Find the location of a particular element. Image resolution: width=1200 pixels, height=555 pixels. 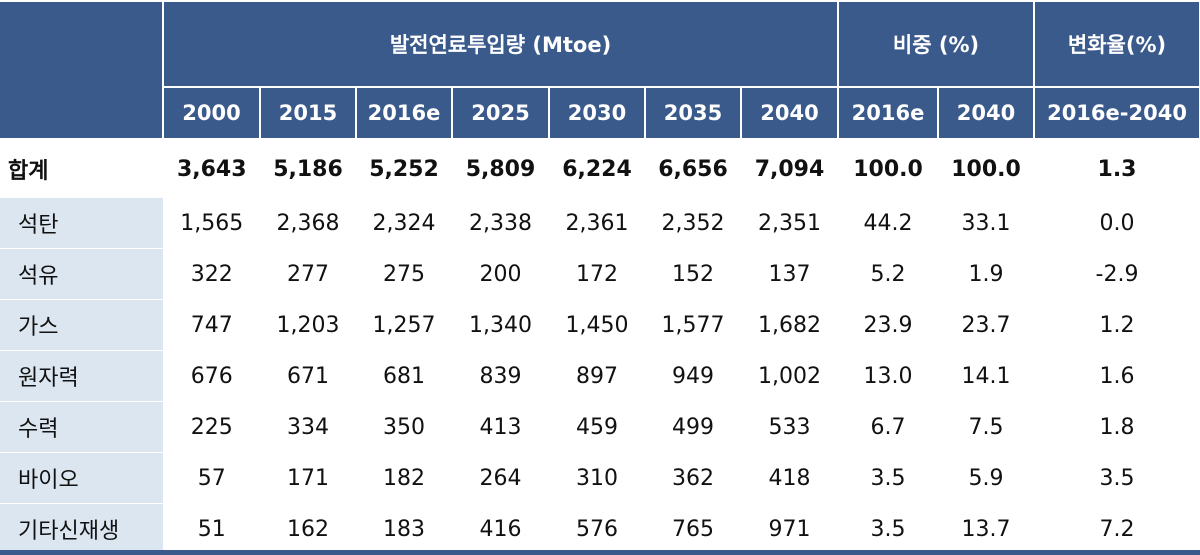

row-label: 바이오 is located at coordinates (82, 478).